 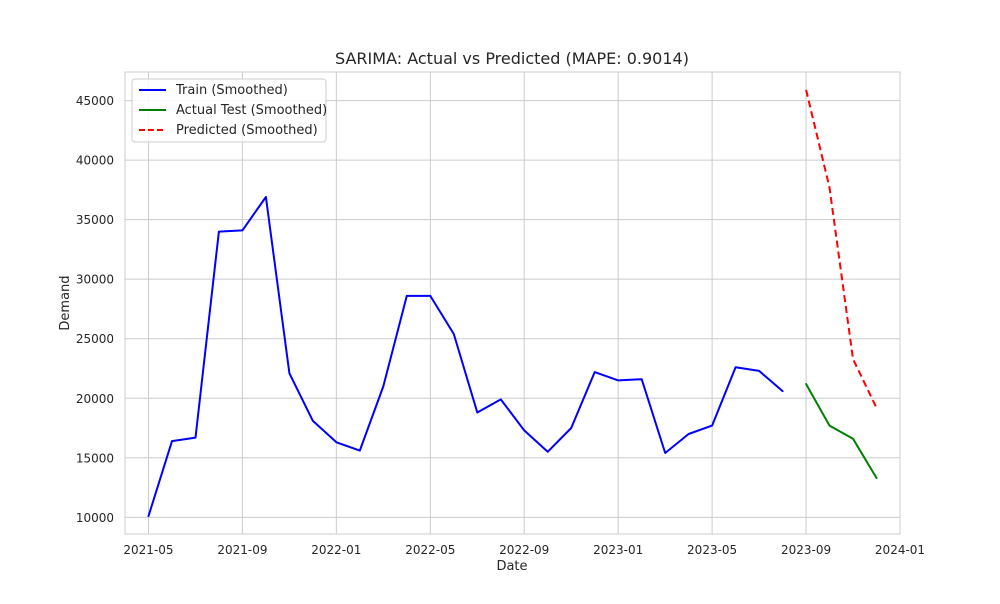 I want to click on x-tick-label: 2022-09, so click(x=524, y=550).